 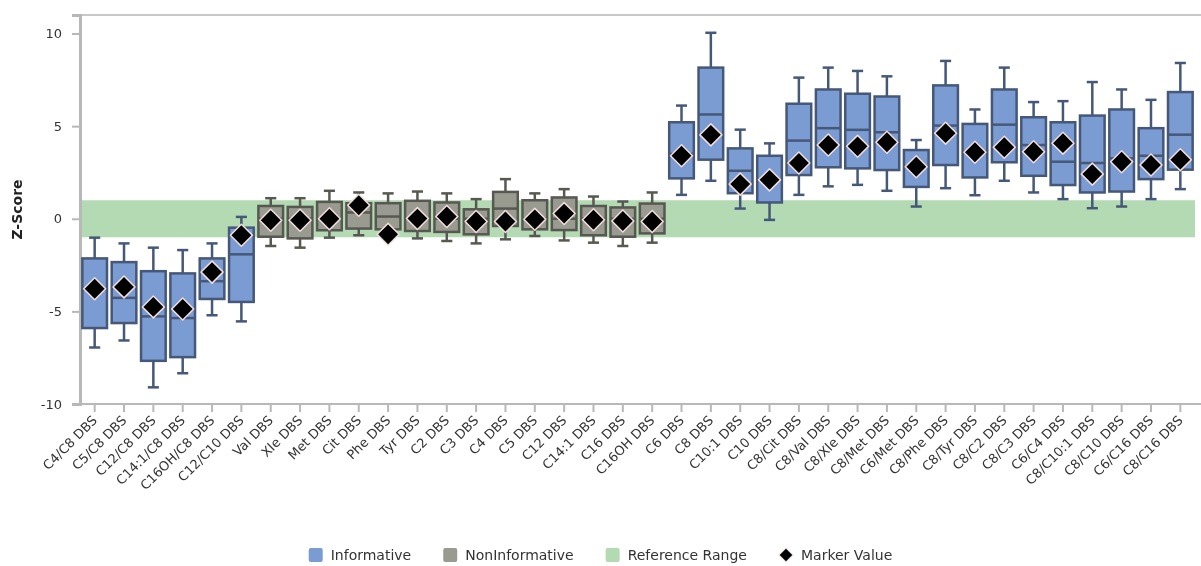 What do you see at coordinates (687, 554) in the screenshot?
I see `legend-label: Reference Range` at bounding box center [687, 554].